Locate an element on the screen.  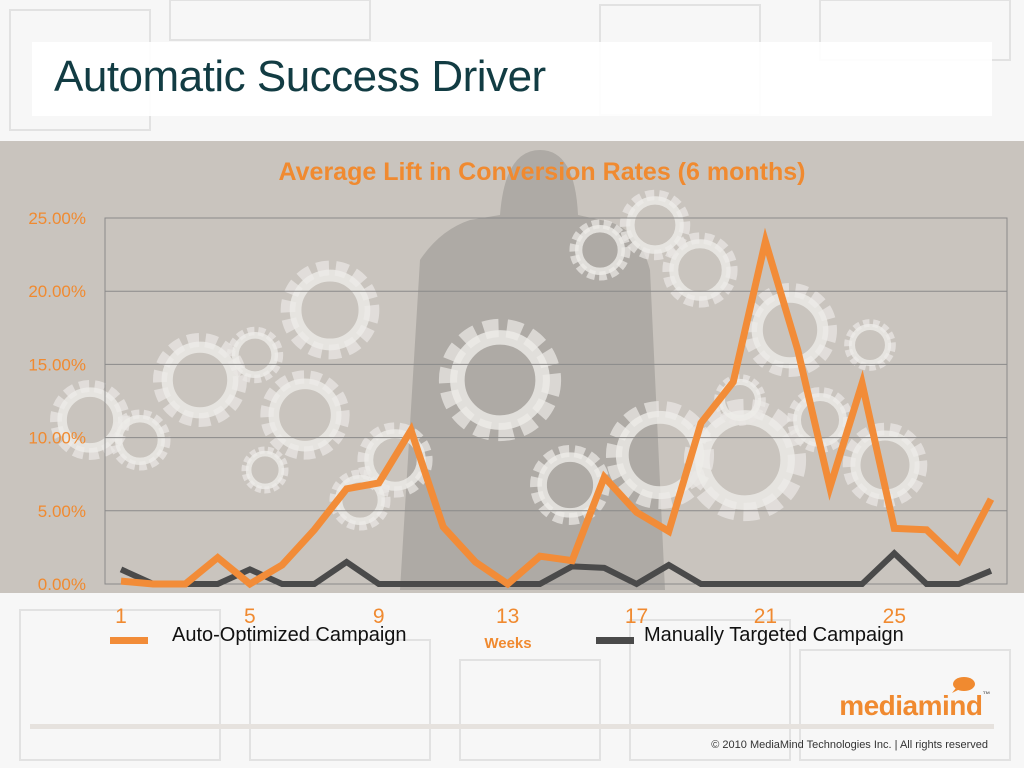
title-bar is located at coordinates (512, 79).